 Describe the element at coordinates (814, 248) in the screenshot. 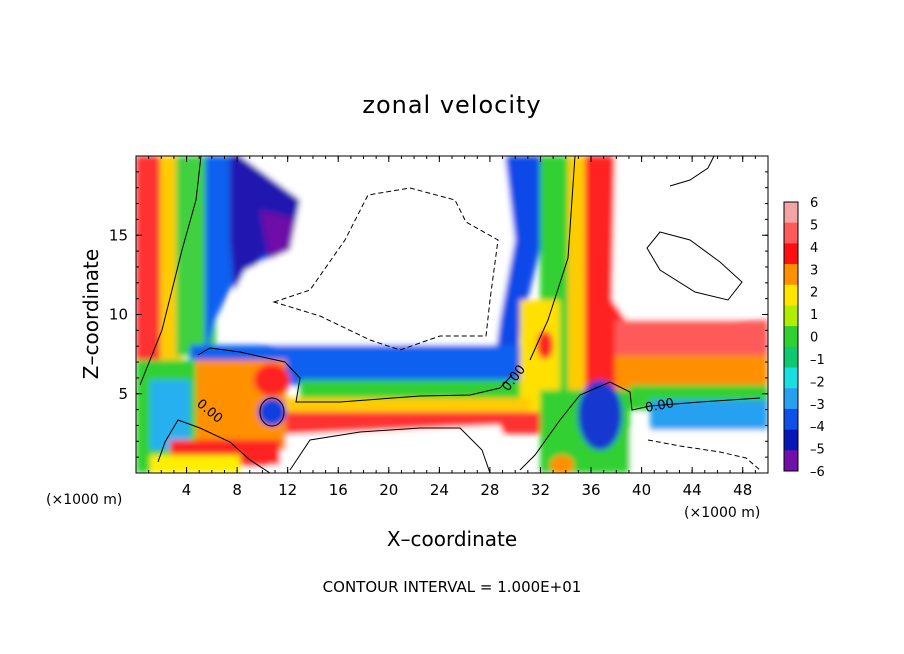

I see `colorbar-tick-label: 4` at that location.